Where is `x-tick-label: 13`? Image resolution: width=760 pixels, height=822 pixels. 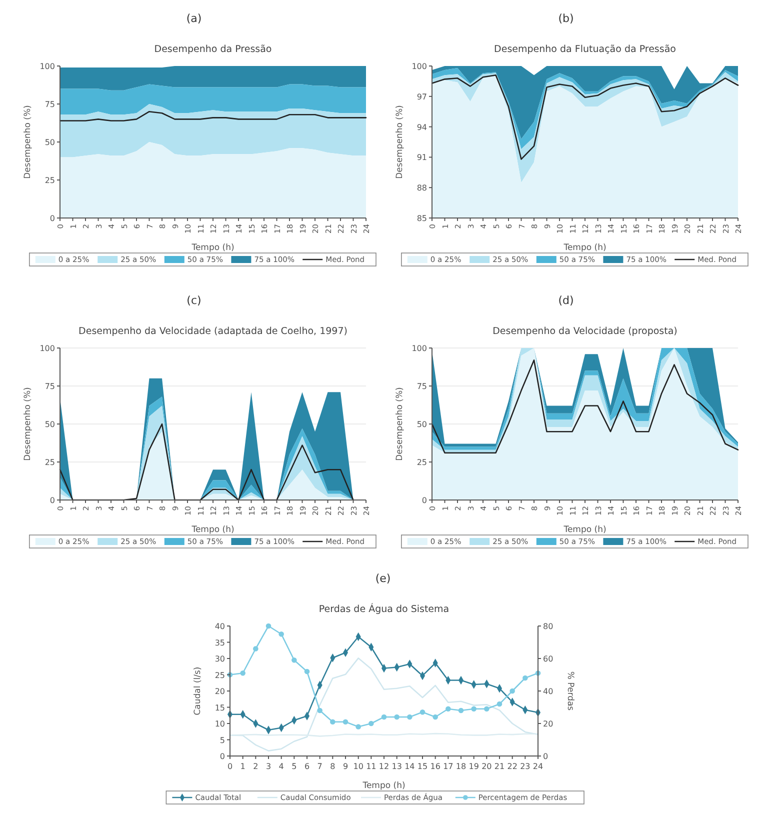
x-tick-label: 13 is located at coordinates (397, 766).